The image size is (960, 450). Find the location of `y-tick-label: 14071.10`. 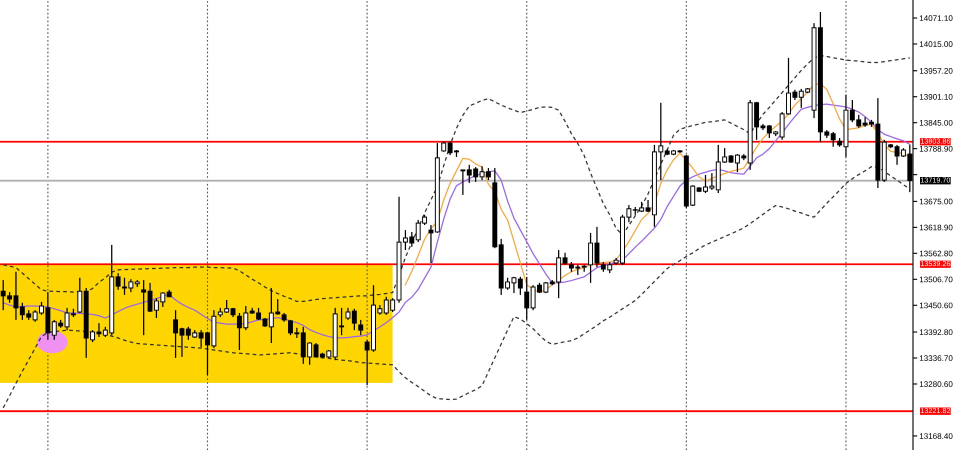

y-tick-label: 14071.10 is located at coordinates (936, 18).